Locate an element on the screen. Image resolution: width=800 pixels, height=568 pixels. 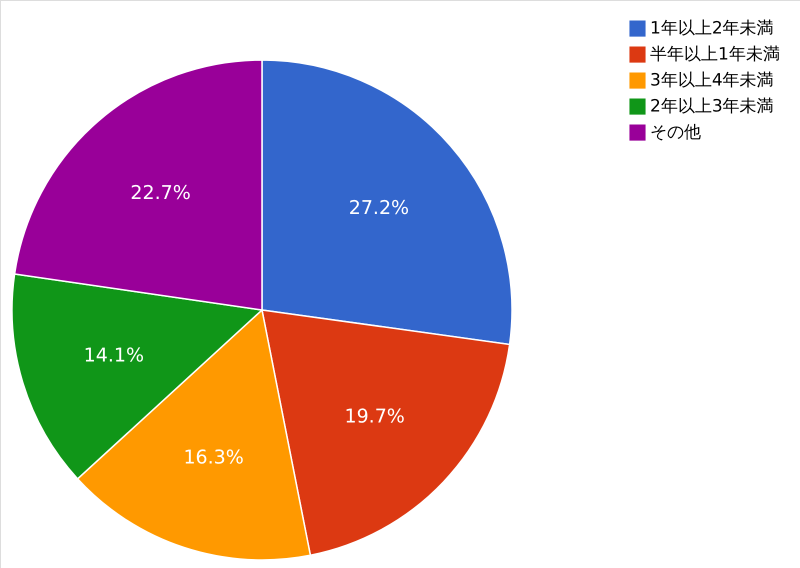
legend-label: 1年以上2年未満 is located at coordinates (712, 28).